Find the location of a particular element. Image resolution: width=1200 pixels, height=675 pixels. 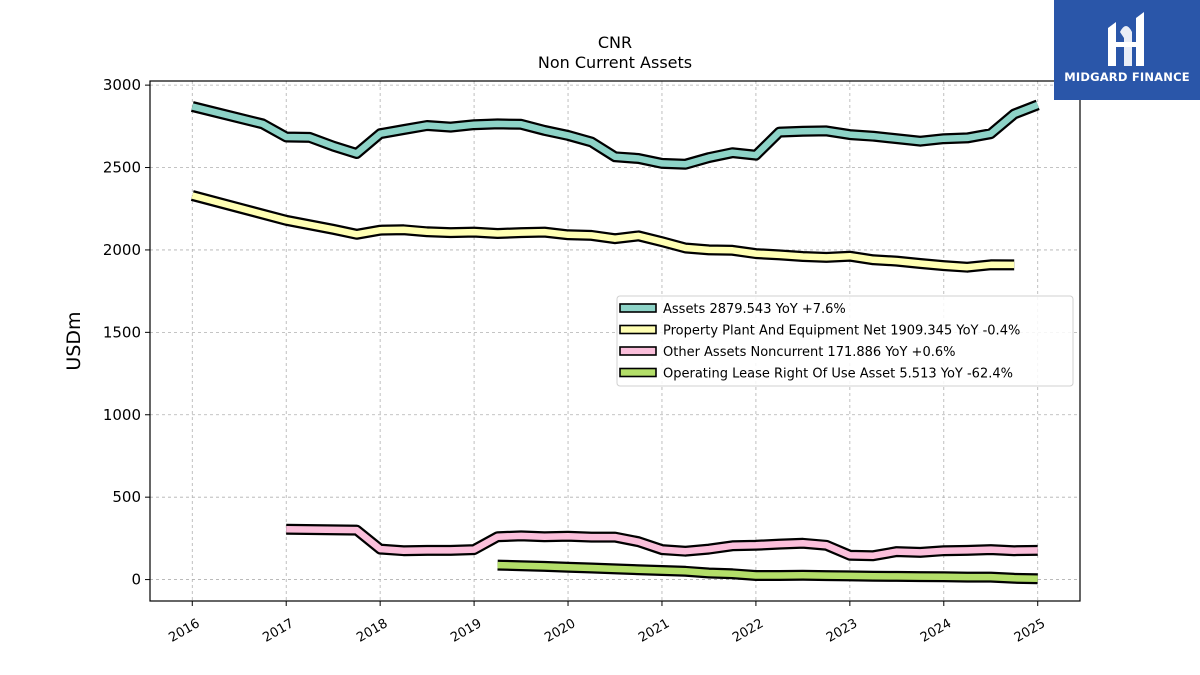

x-tick-label: 2021 is located at coordinates (654, 631).